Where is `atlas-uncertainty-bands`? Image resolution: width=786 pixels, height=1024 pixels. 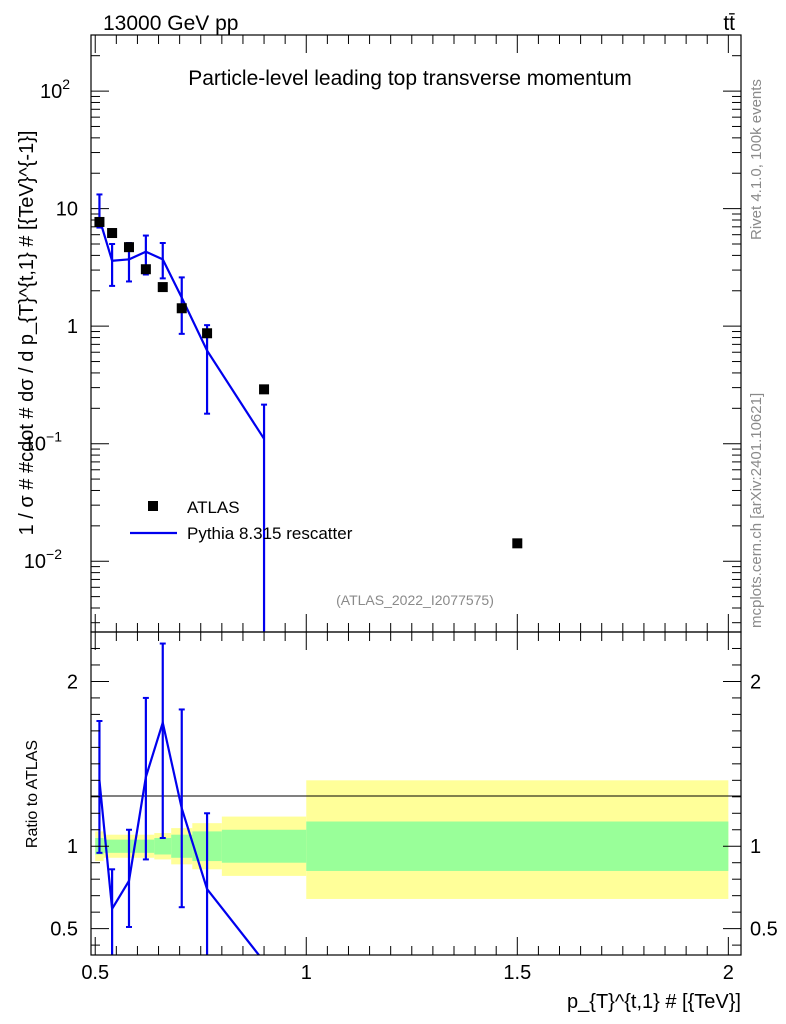
atlas-uncertainty-bands is located at coordinates (412, 839).